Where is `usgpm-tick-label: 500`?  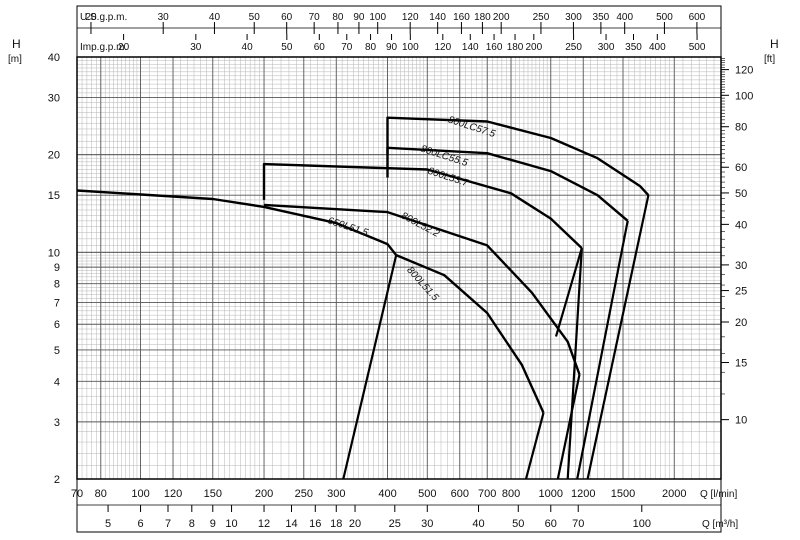 usgpm-tick-label: 500 is located at coordinates (664, 17).